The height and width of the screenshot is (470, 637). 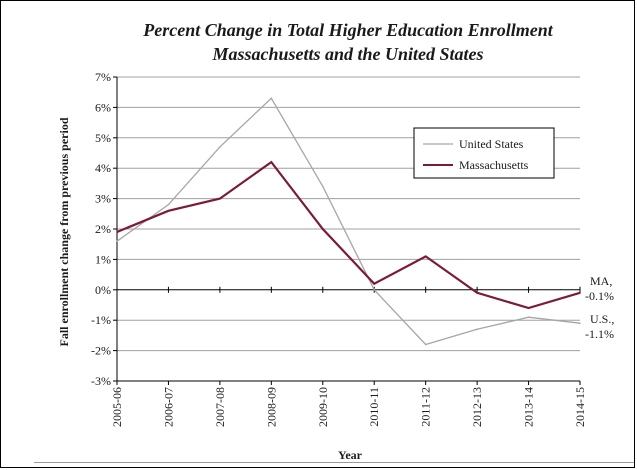 I want to click on legend-box, so click(x=484, y=153).